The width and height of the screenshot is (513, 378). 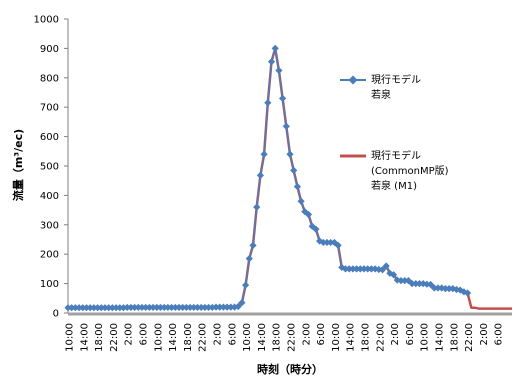 What do you see at coordinates (49, 137) in the screenshot?
I see `y-tick-label: 600` at bounding box center [49, 137].